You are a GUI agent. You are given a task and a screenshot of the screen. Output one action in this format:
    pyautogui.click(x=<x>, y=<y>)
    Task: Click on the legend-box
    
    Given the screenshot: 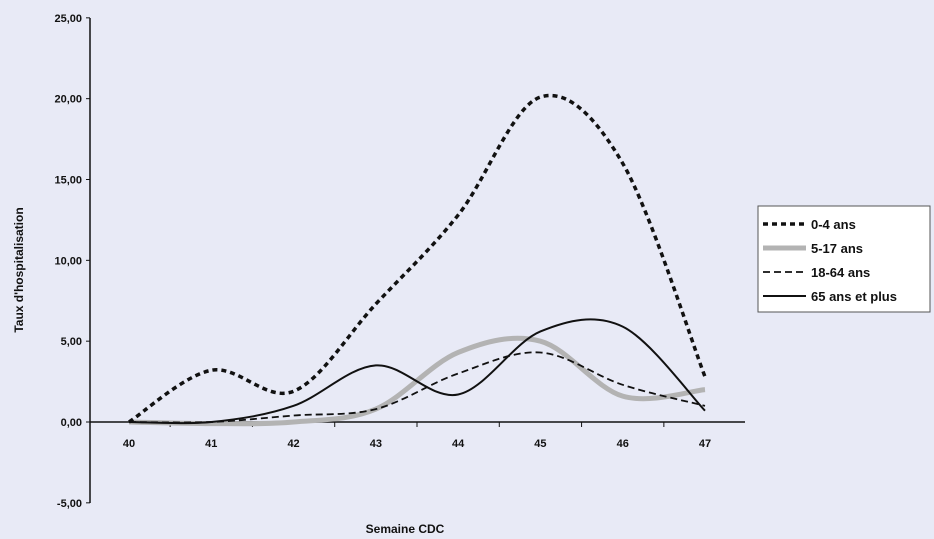 What is the action you would take?
    pyautogui.click(x=844, y=259)
    